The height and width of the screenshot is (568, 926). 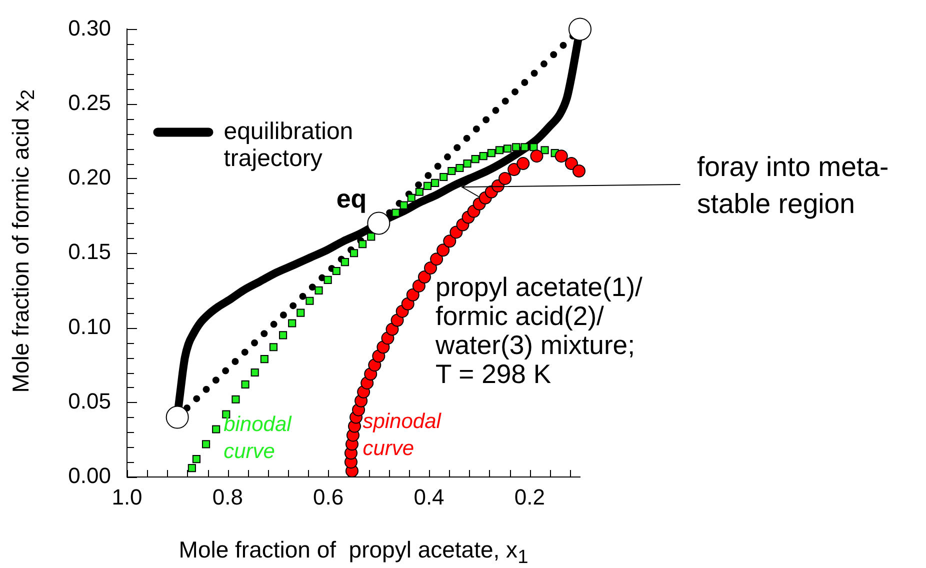 I want to click on y-tick-label: 0.15, so click(x=89, y=251).